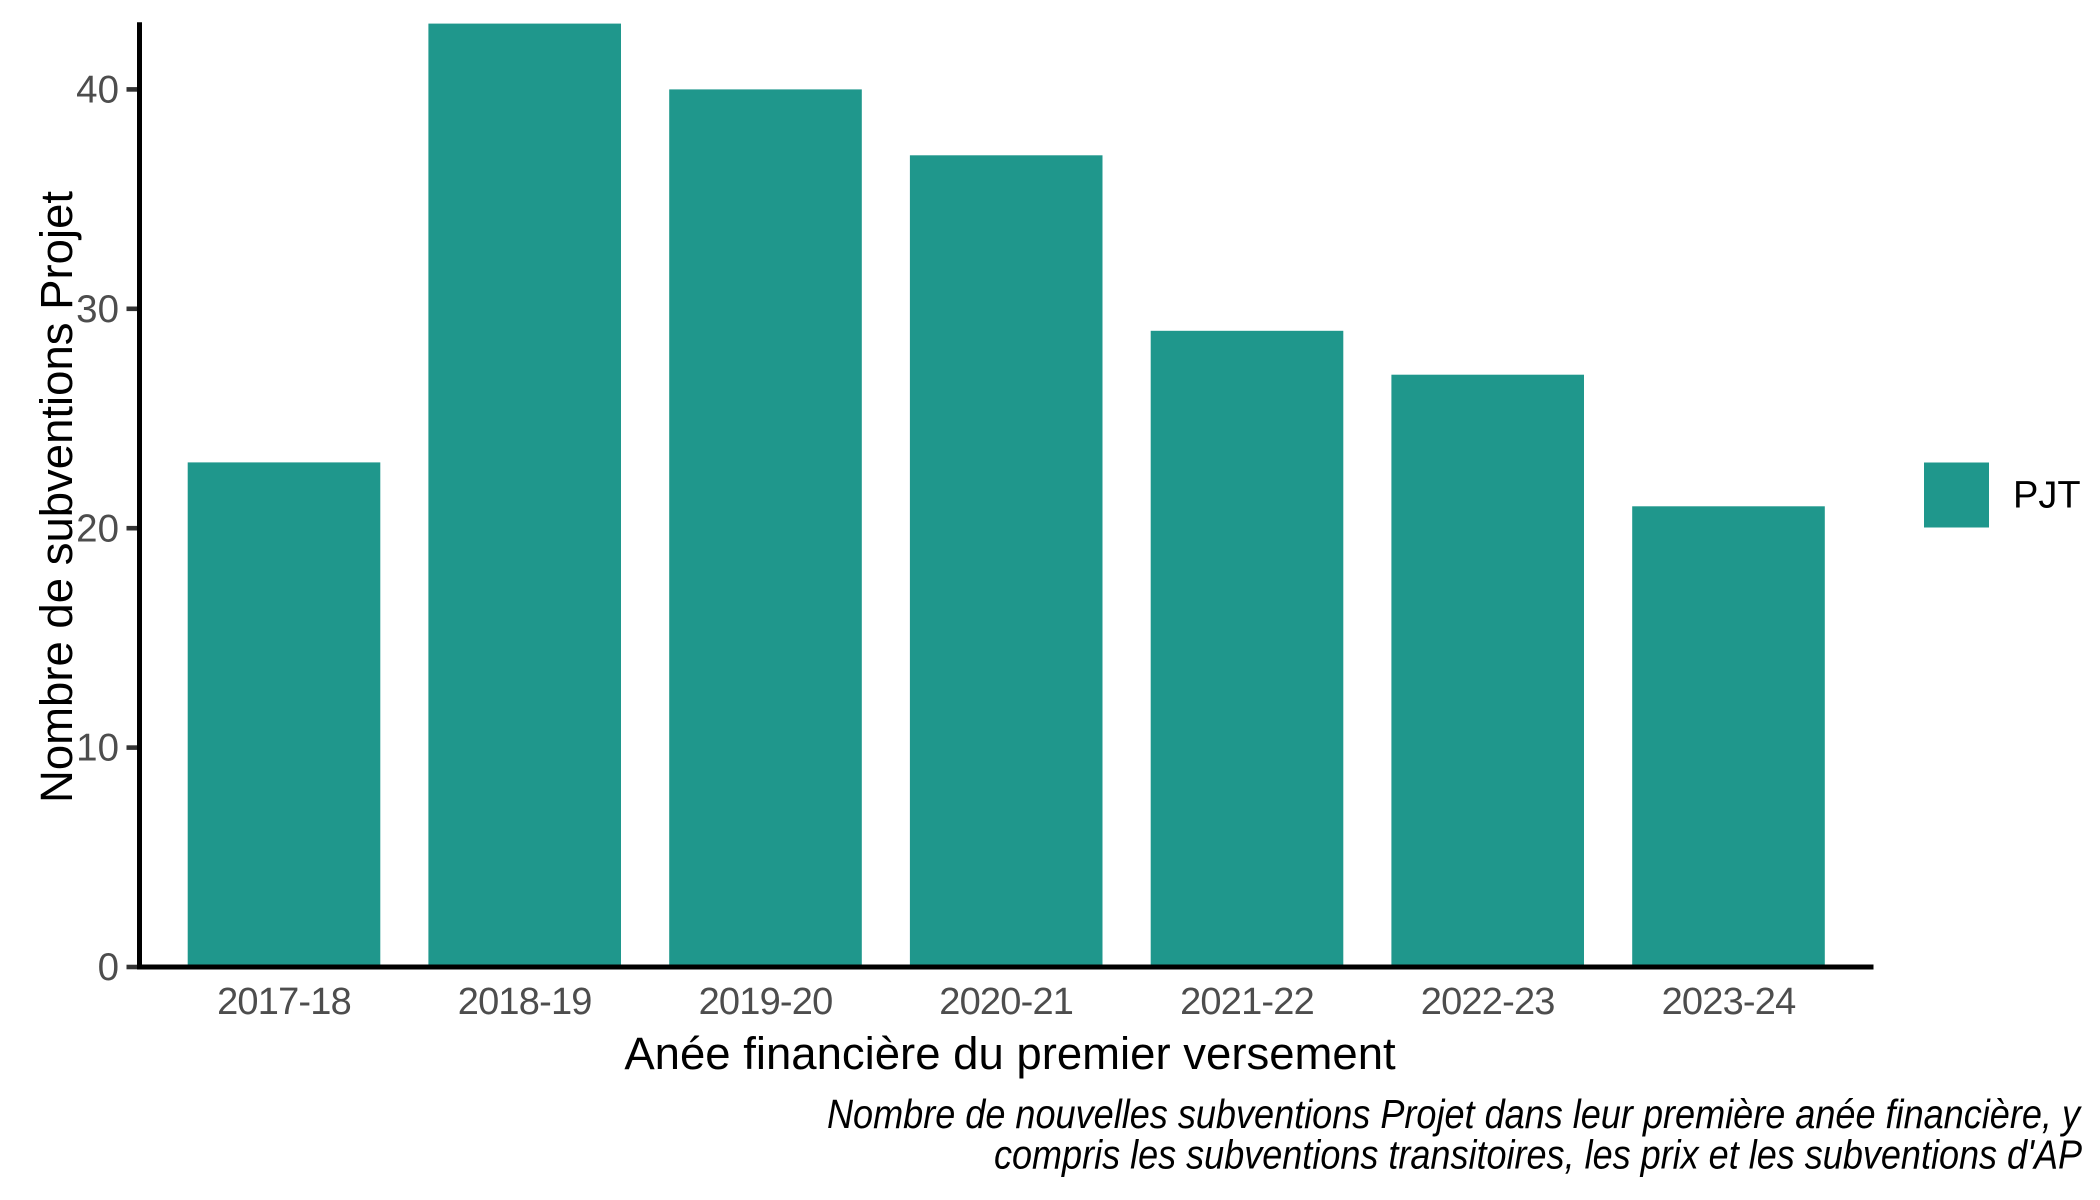 The width and height of the screenshot is (2100, 1200). I want to click on svg-text: 2021-22, so click(1247, 1002).